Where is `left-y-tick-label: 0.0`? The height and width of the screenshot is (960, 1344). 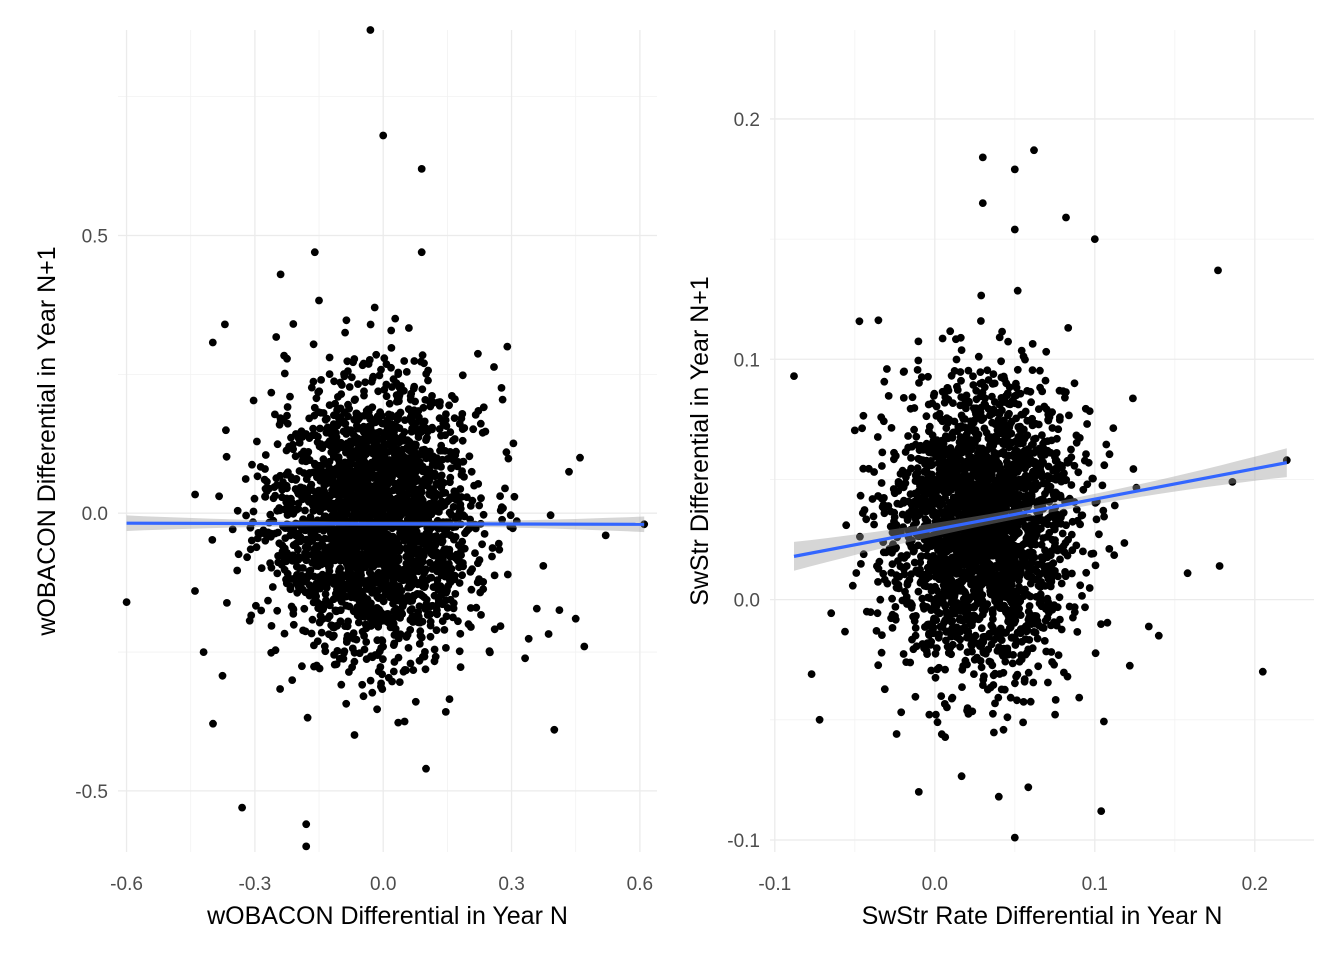
left-y-tick-label: 0.0 is located at coordinates (95, 514).